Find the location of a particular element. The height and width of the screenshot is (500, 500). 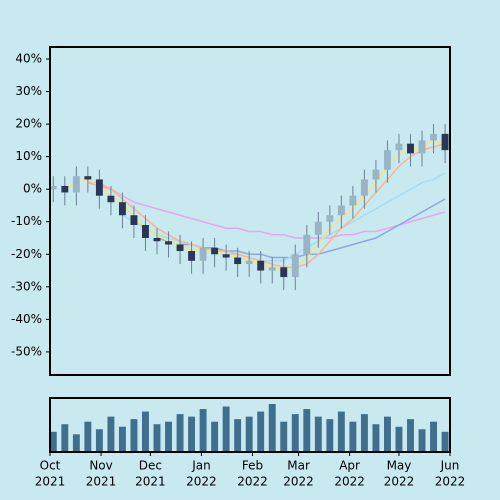

x-tick-label: Mar is located at coordinates (298, 466).